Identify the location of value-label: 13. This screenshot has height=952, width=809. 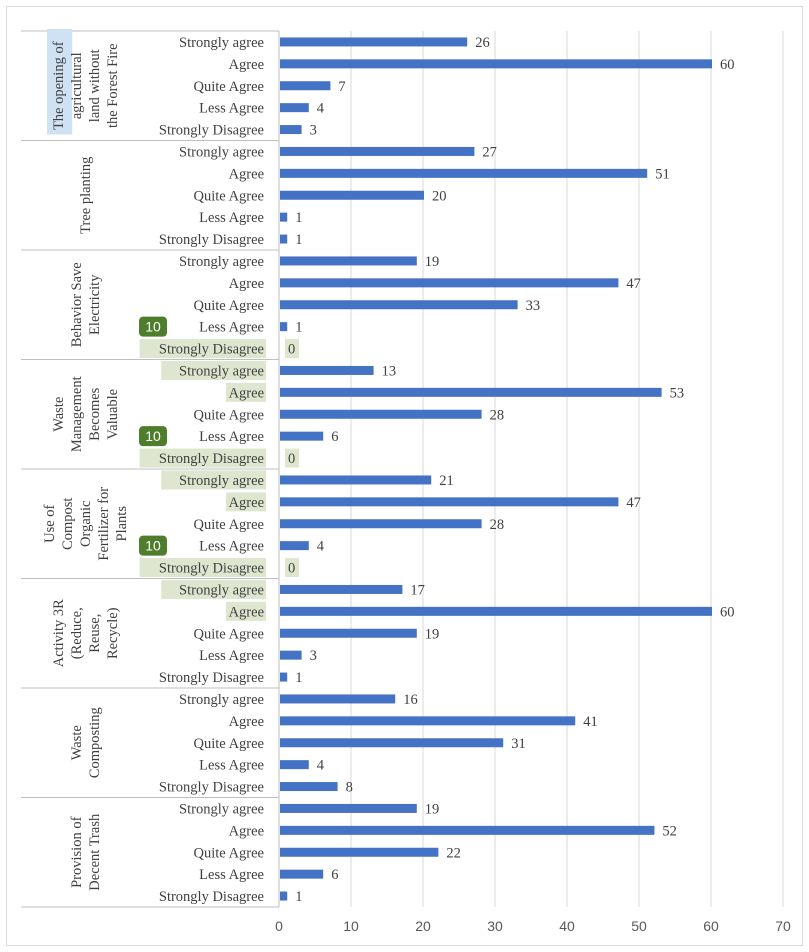
(389, 371).